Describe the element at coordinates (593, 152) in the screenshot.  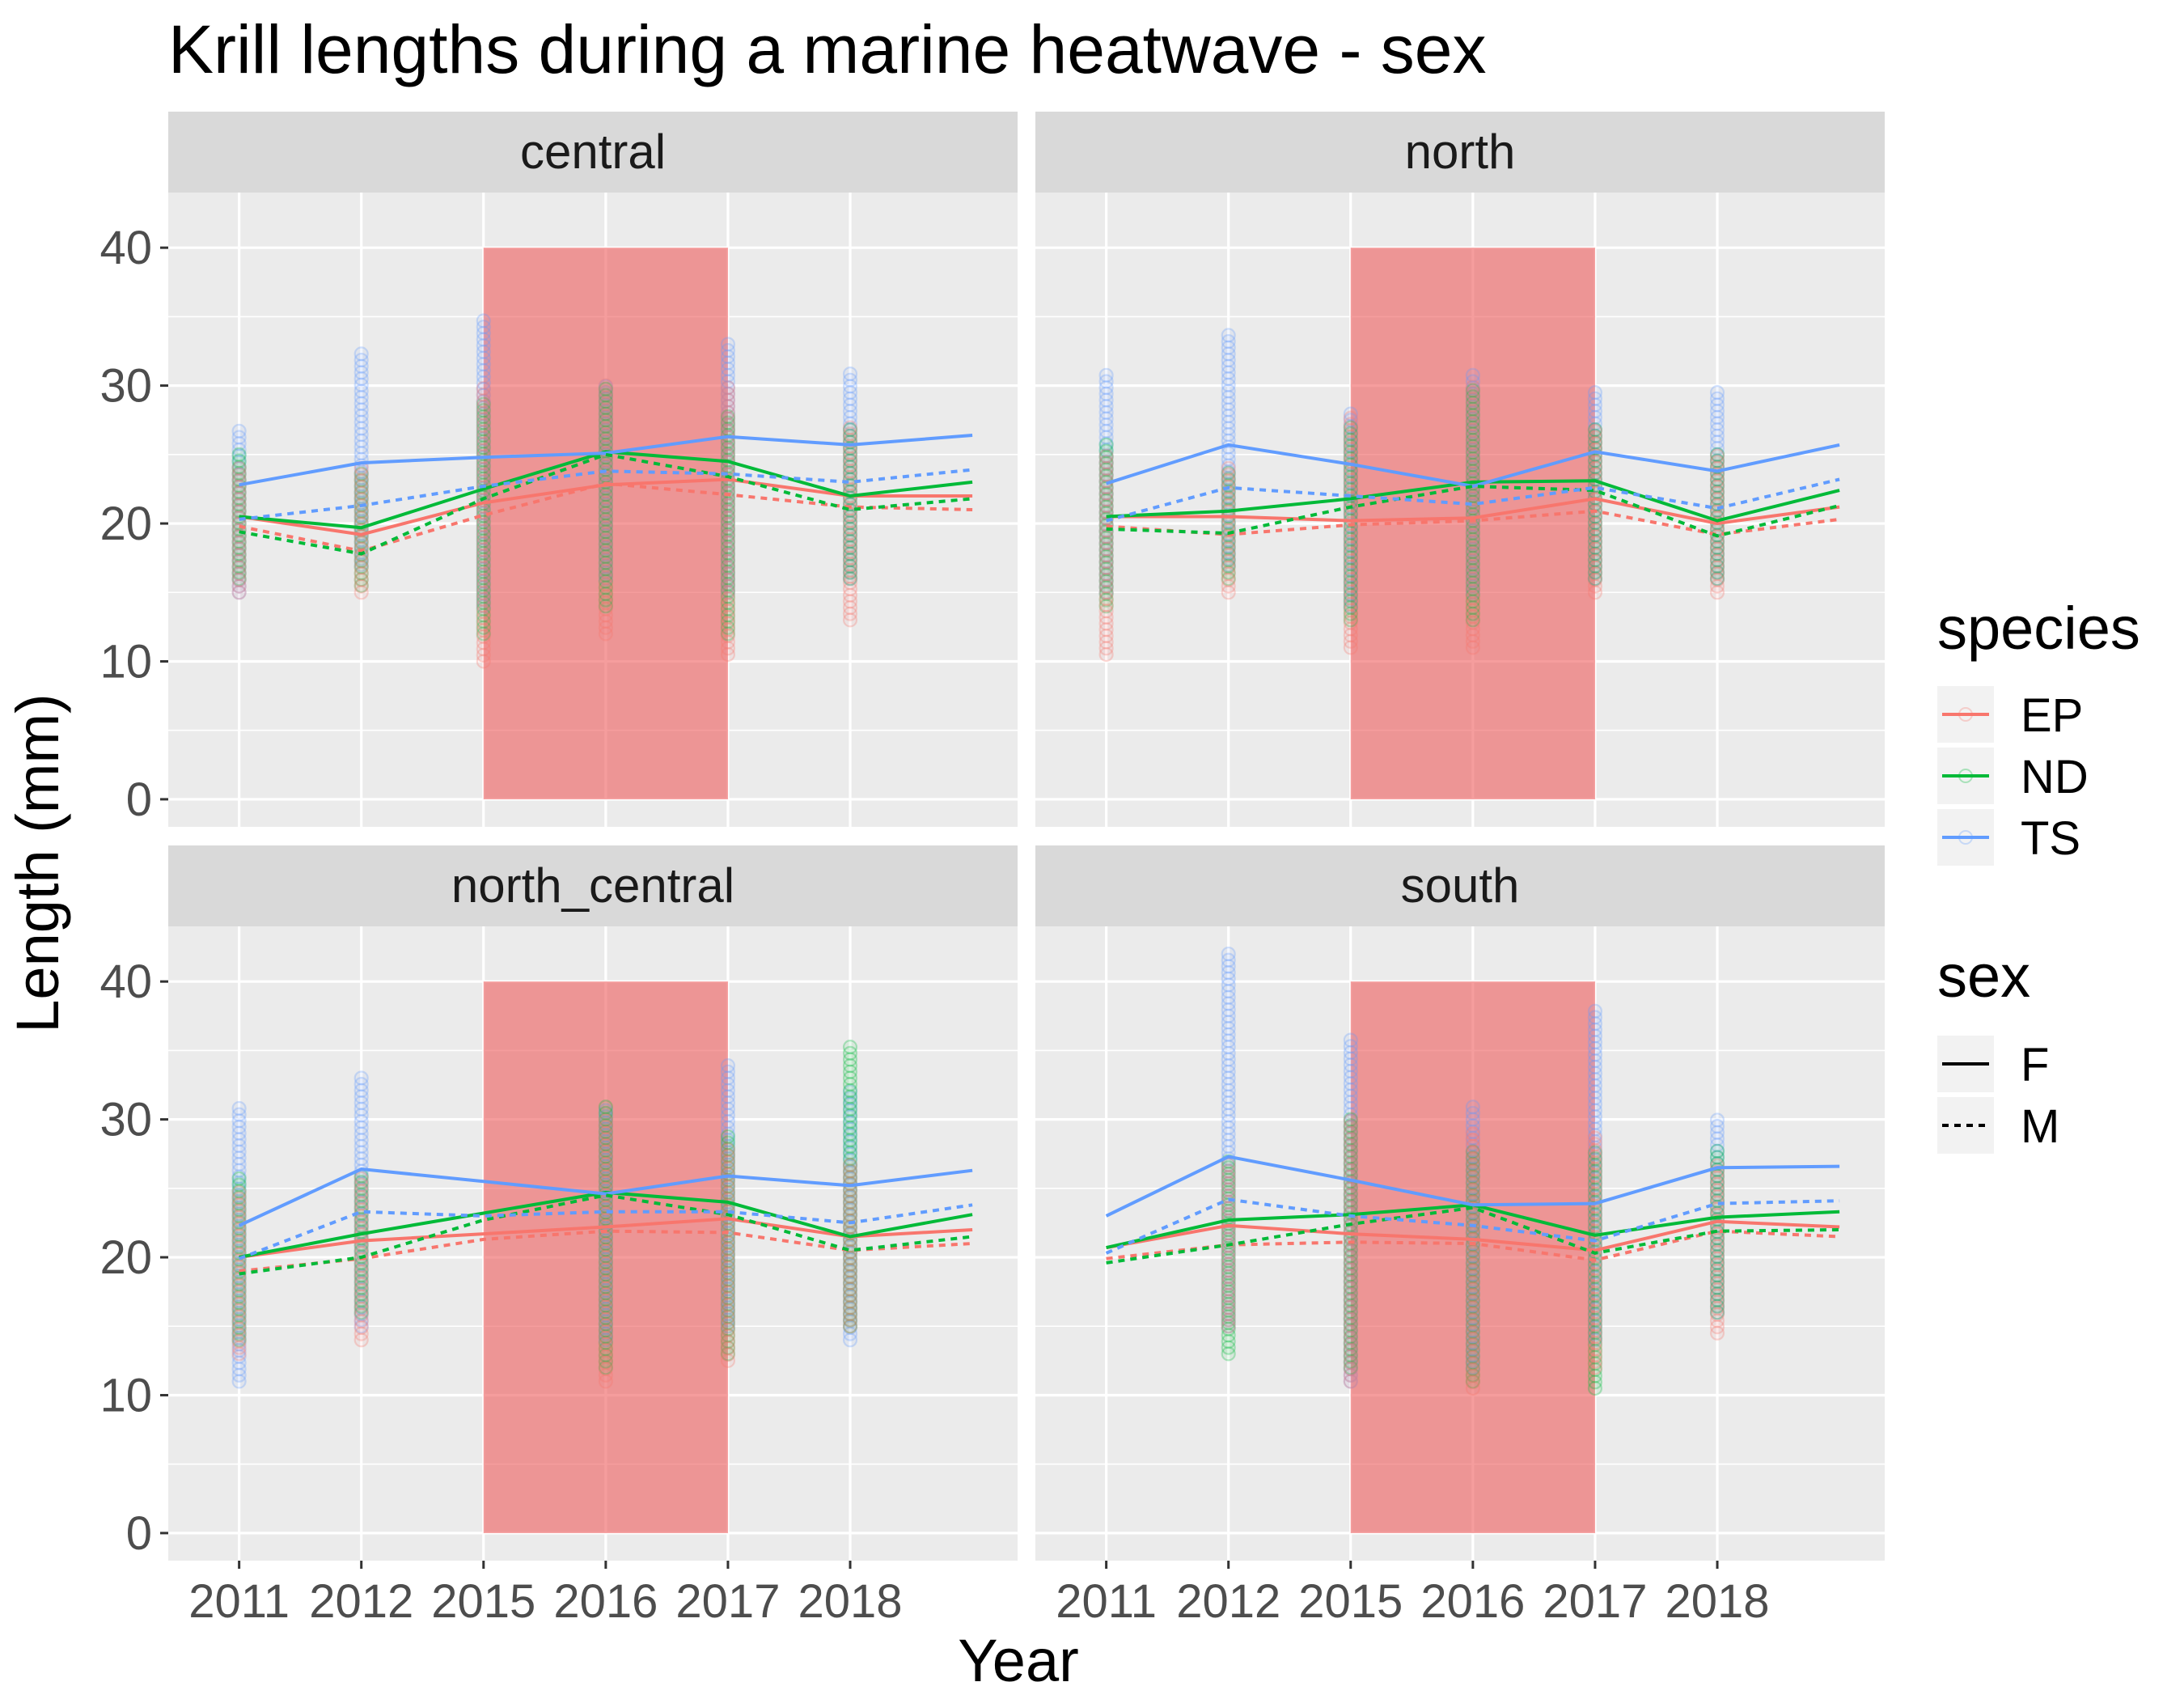
I see `facet-strip-label: central` at that location.